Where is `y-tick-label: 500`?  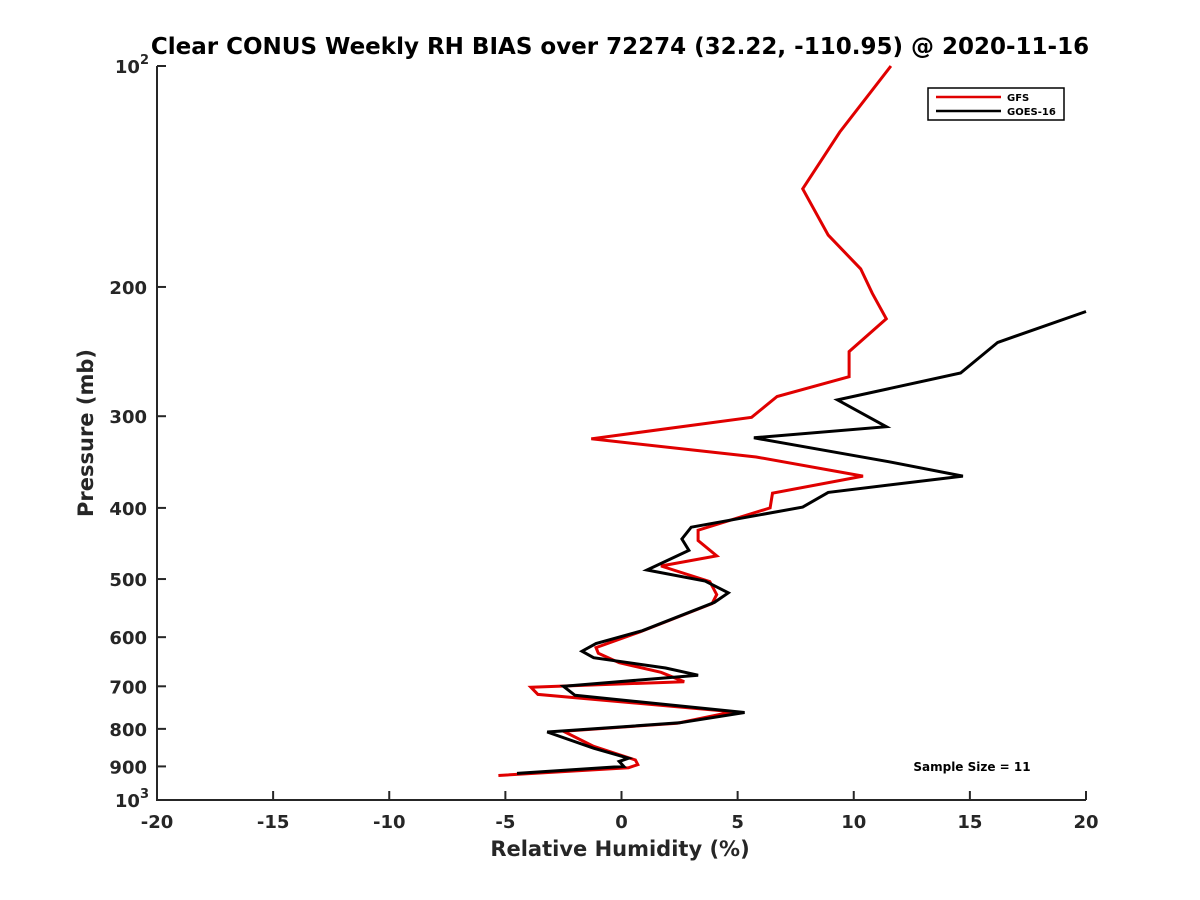 y-tick-label: 500 is located at coordinates (128, 580).